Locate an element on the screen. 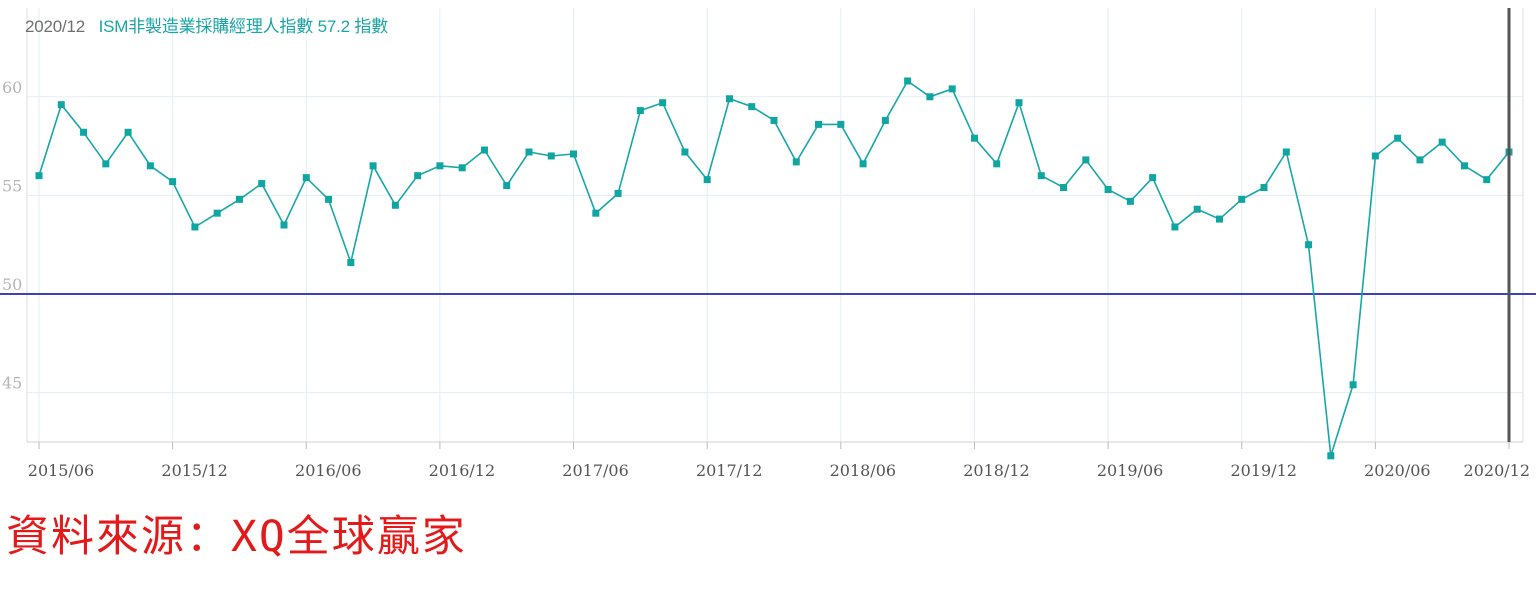  x-tick-label: 2015/06 is located at coordinates (61, 470).